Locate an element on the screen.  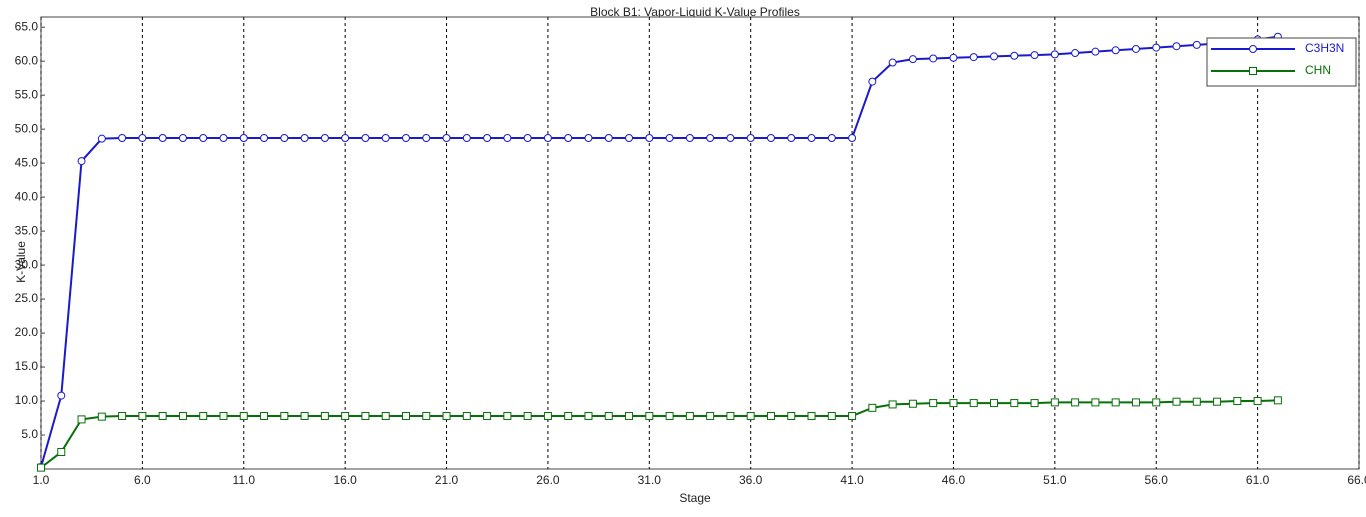
x-tick-label: 6.0 is located at coordinates (142, 480).